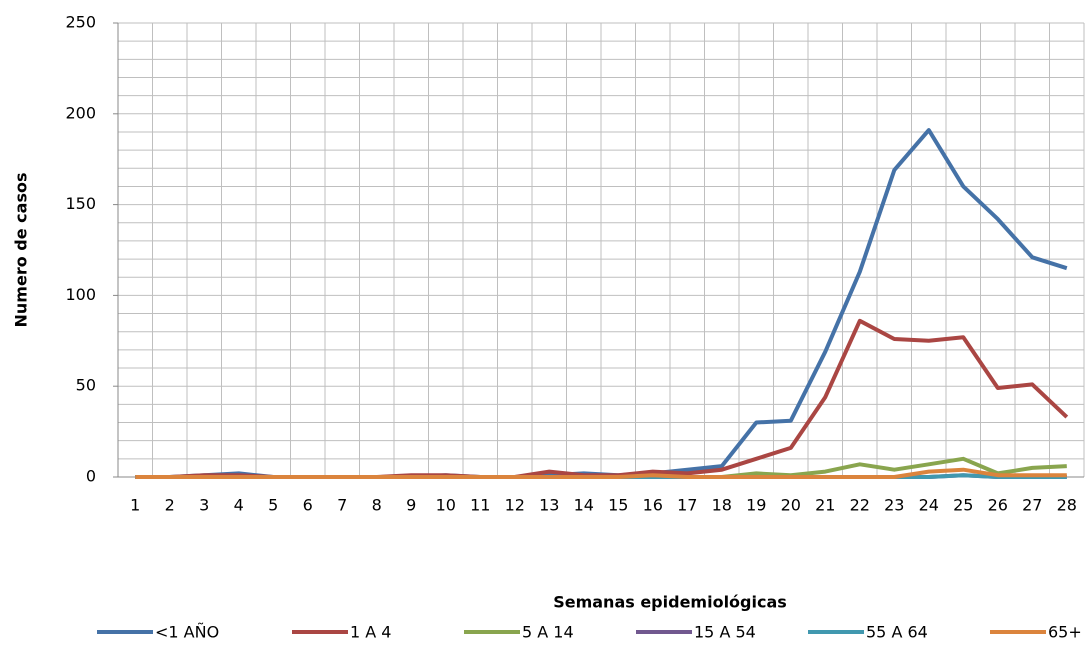 The height and width of the screenshot is (650, 1089). What do you see at coordinates (722, 505) in the screenshot?
I see `x-tick-label: 18` at bounding box center [722, 505].